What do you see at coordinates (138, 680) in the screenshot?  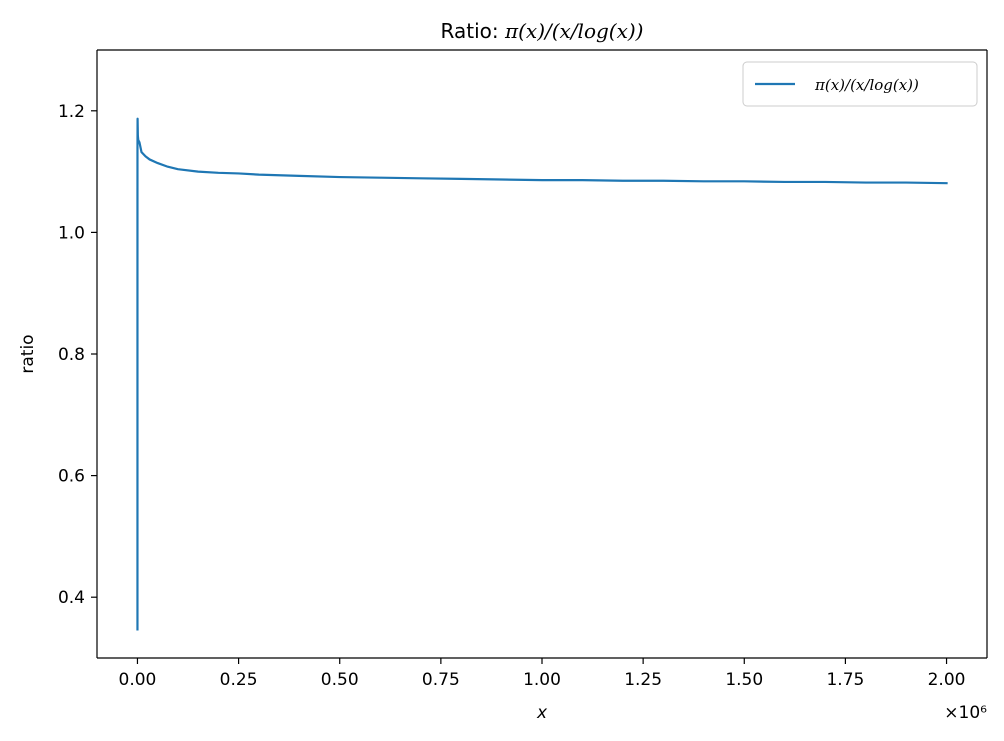 I see `x-tick-label: 0.00` at bounding box center [138, 680].